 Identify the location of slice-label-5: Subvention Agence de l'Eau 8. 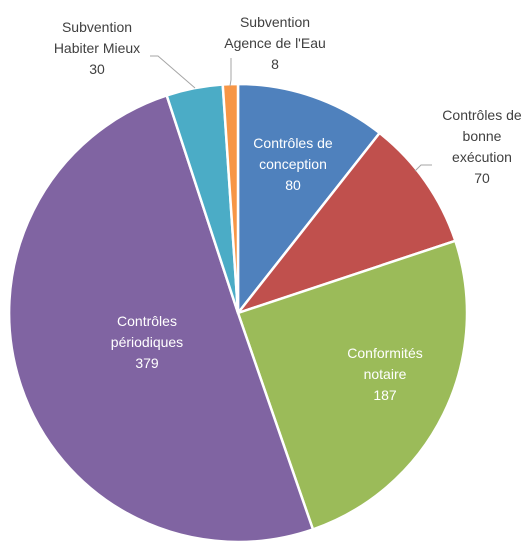
(275, 43).